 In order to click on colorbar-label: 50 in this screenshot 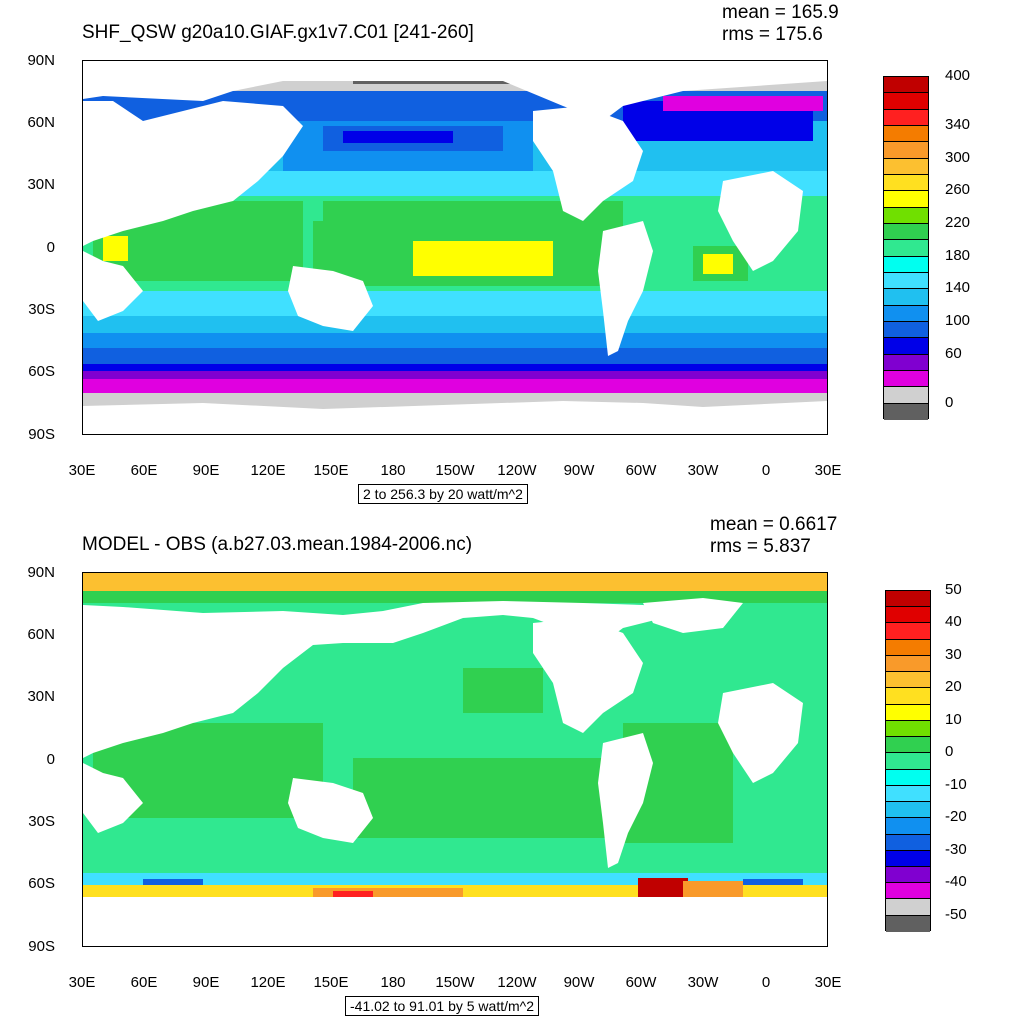, I will do `click(953, 589)`.